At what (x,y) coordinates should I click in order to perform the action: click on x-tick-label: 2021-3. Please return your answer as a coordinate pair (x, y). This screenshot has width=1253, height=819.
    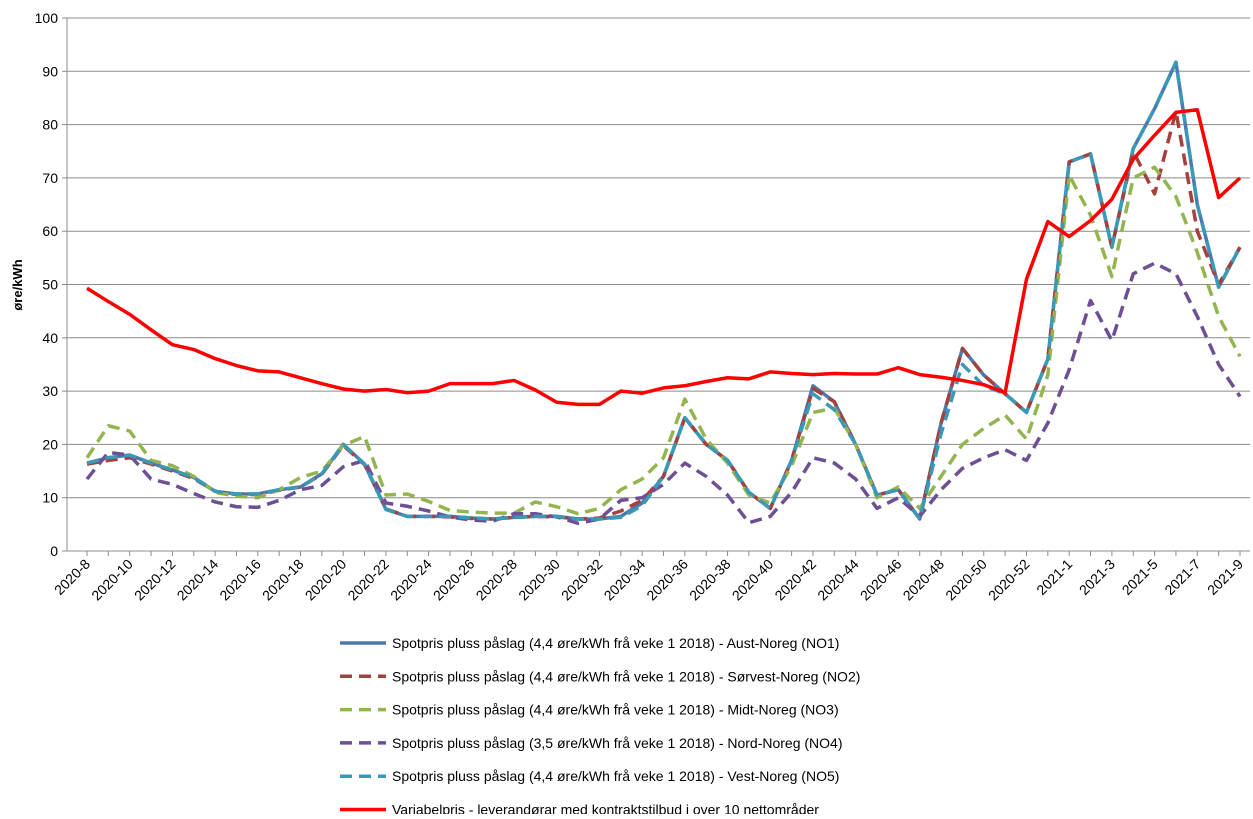
    Looking at the image, I should click on (1097, 577).